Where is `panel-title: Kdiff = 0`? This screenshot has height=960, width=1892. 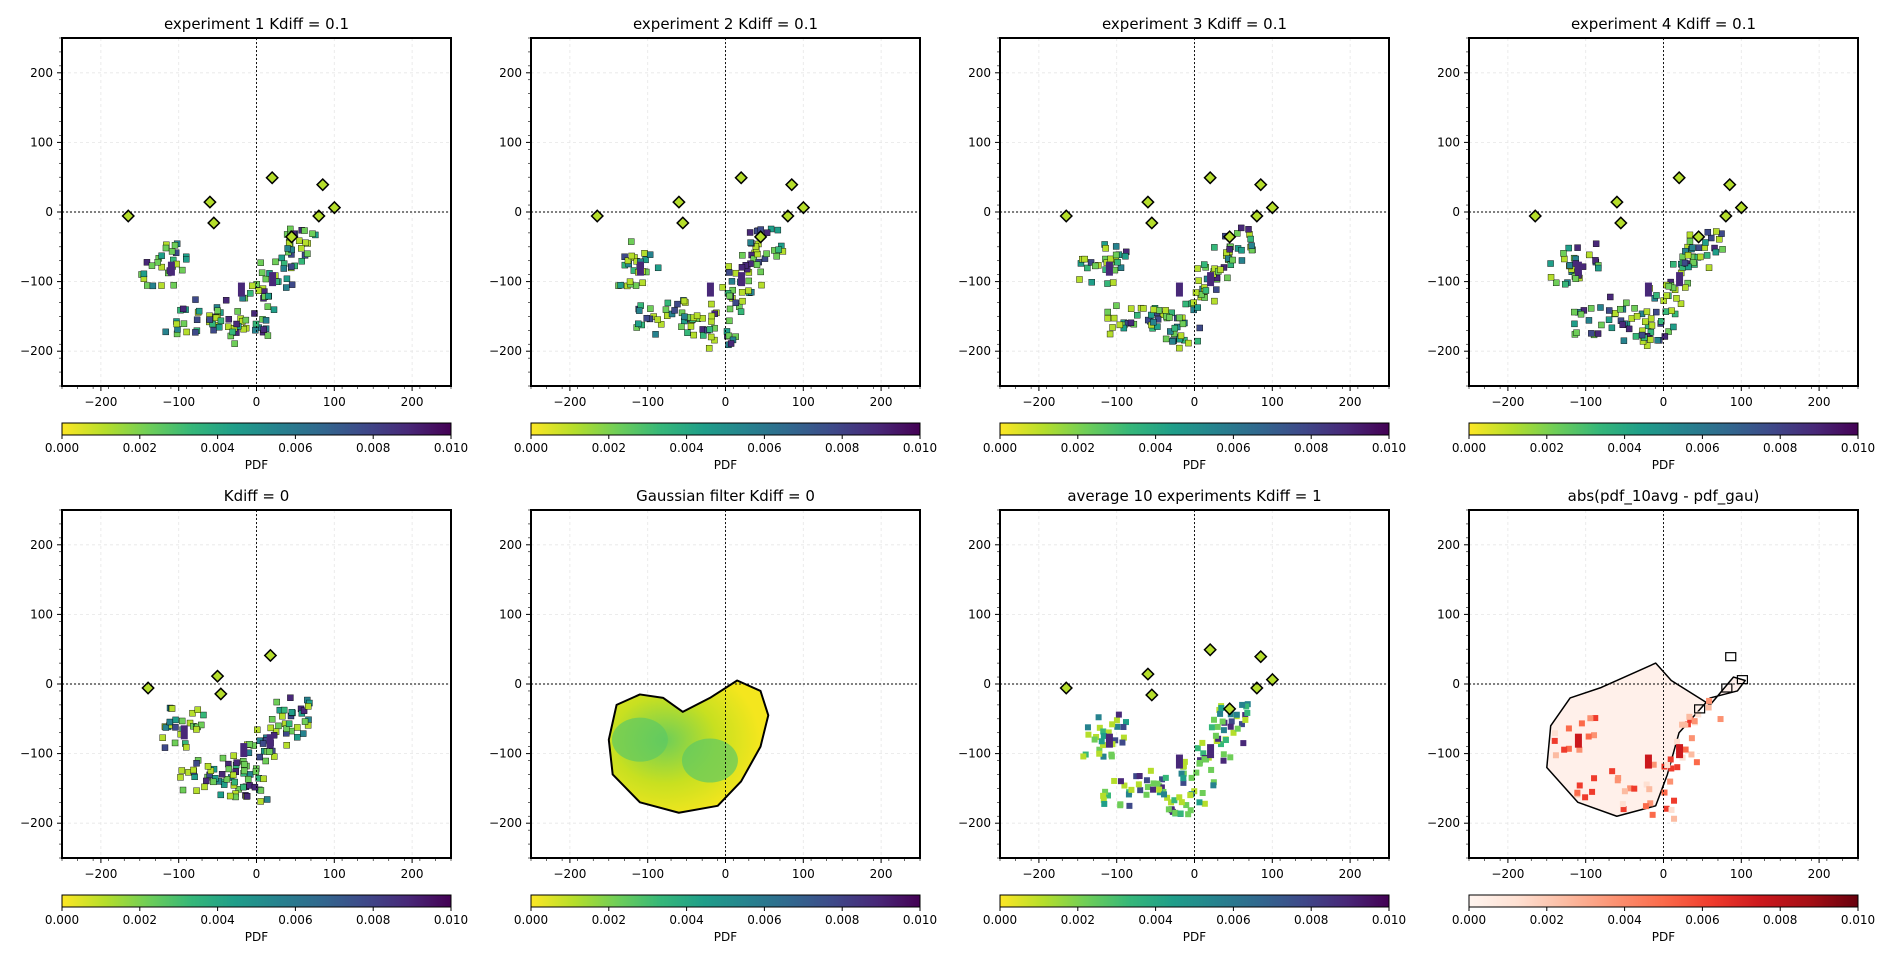 panel-title: Kdiff = 0 is located at coordinates (257, 496).